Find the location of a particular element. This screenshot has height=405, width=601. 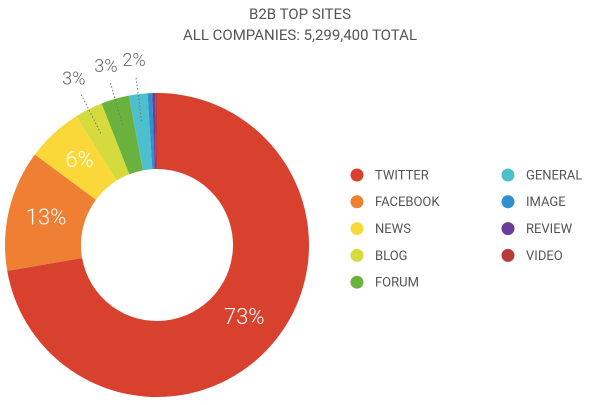

chart-title: B2B TOP SITES is located at coordinates (300, 14).